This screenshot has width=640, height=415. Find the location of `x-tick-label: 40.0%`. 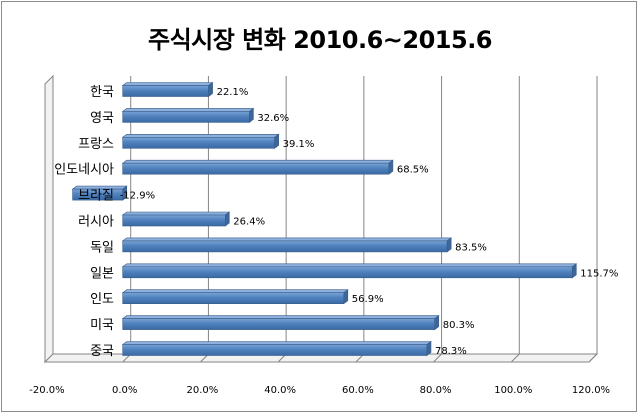

x-tick-label: 40.0% is located at coordinates (280, 390).